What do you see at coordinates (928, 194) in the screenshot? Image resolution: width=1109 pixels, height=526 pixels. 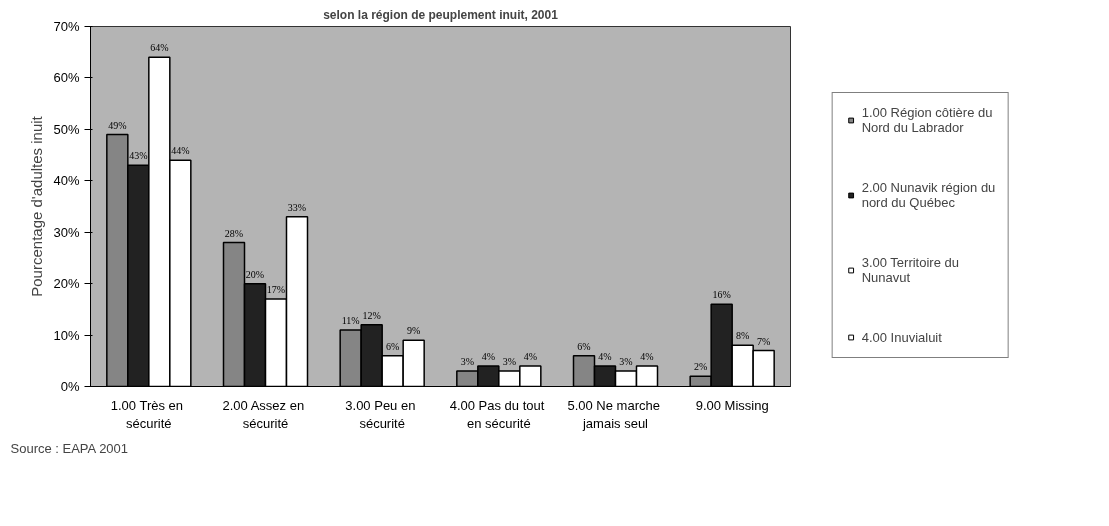 I see `legend-label: 2.00 Nunavik région du nord du Québec` at bounding box center [928, 194].